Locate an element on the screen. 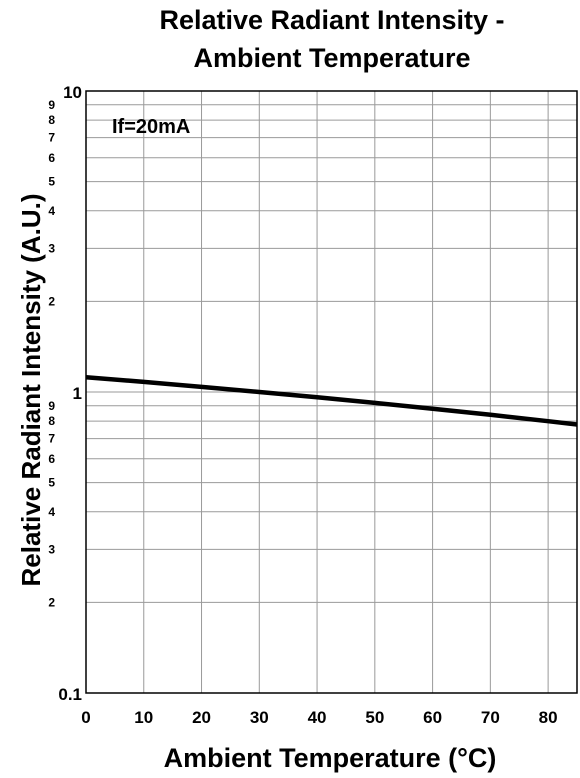 This screenshot has height=778, width=580. x-tick-label: 60 is located at coordinates (432, 717).